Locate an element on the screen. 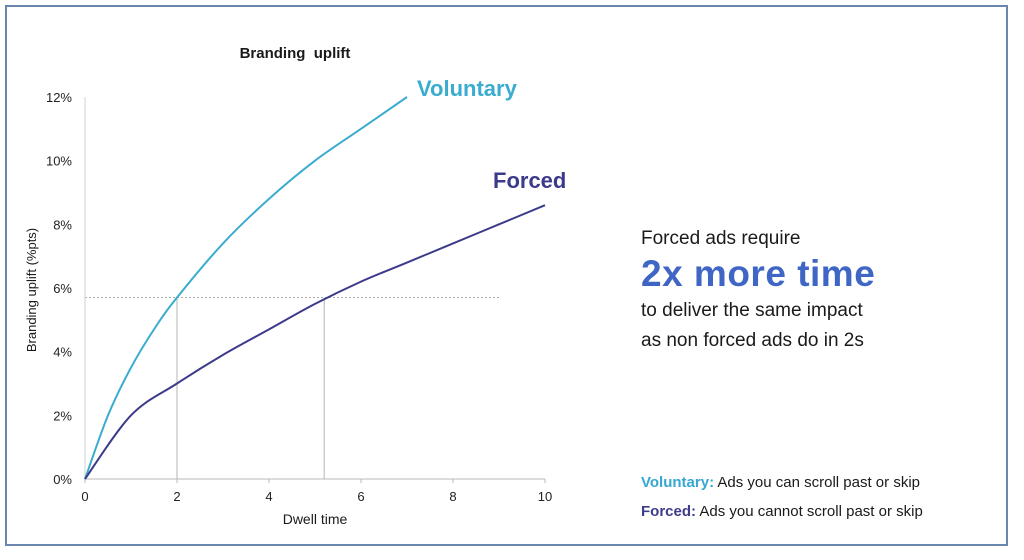 The height and width of the screenshot is (560, 1024). message-line-1: Forced ads require is located at coordinates (721, 238).